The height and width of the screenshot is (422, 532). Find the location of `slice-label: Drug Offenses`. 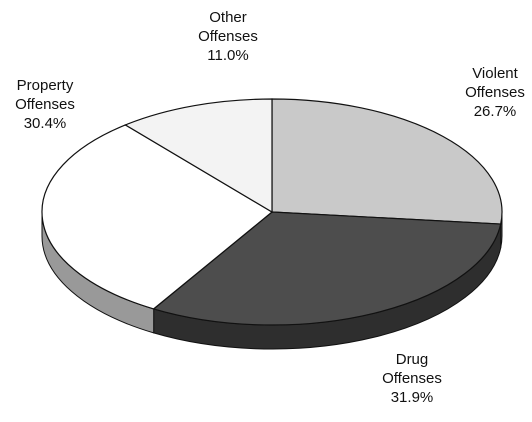

slice-label: Drug Offenses is located at coordinates (412, 369).